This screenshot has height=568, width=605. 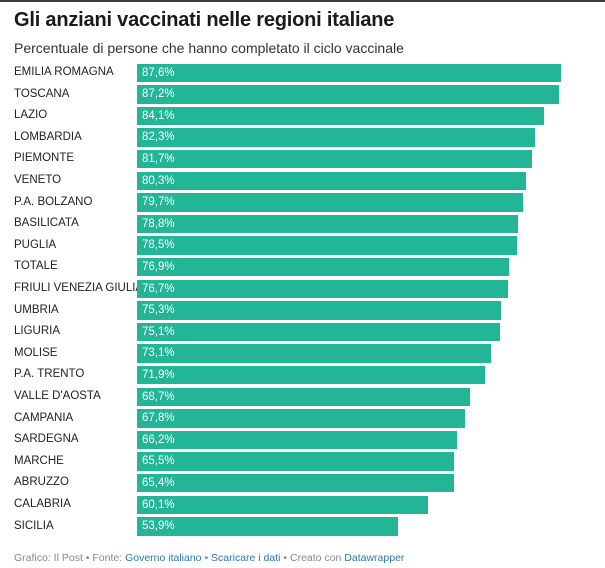 I want to click on bar-row: PUGLIA 78,5%, so click(x=302, y=246).